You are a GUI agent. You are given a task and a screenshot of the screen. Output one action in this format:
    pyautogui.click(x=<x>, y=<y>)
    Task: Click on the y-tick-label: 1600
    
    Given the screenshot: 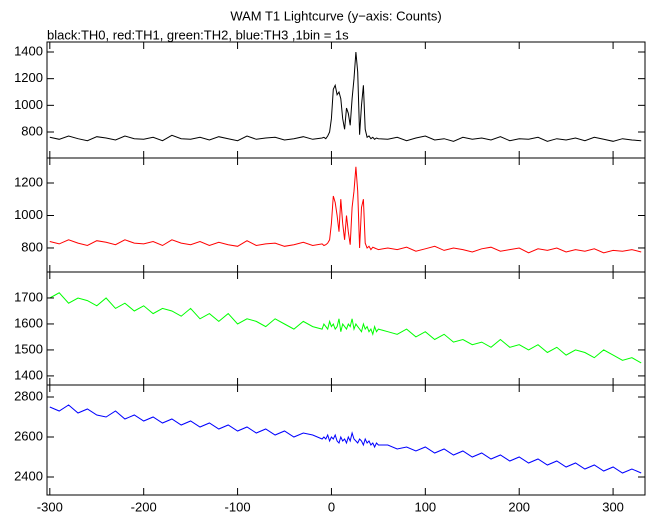 What is the action you would take?
    pyautogui.click(x=28, y=322)
    